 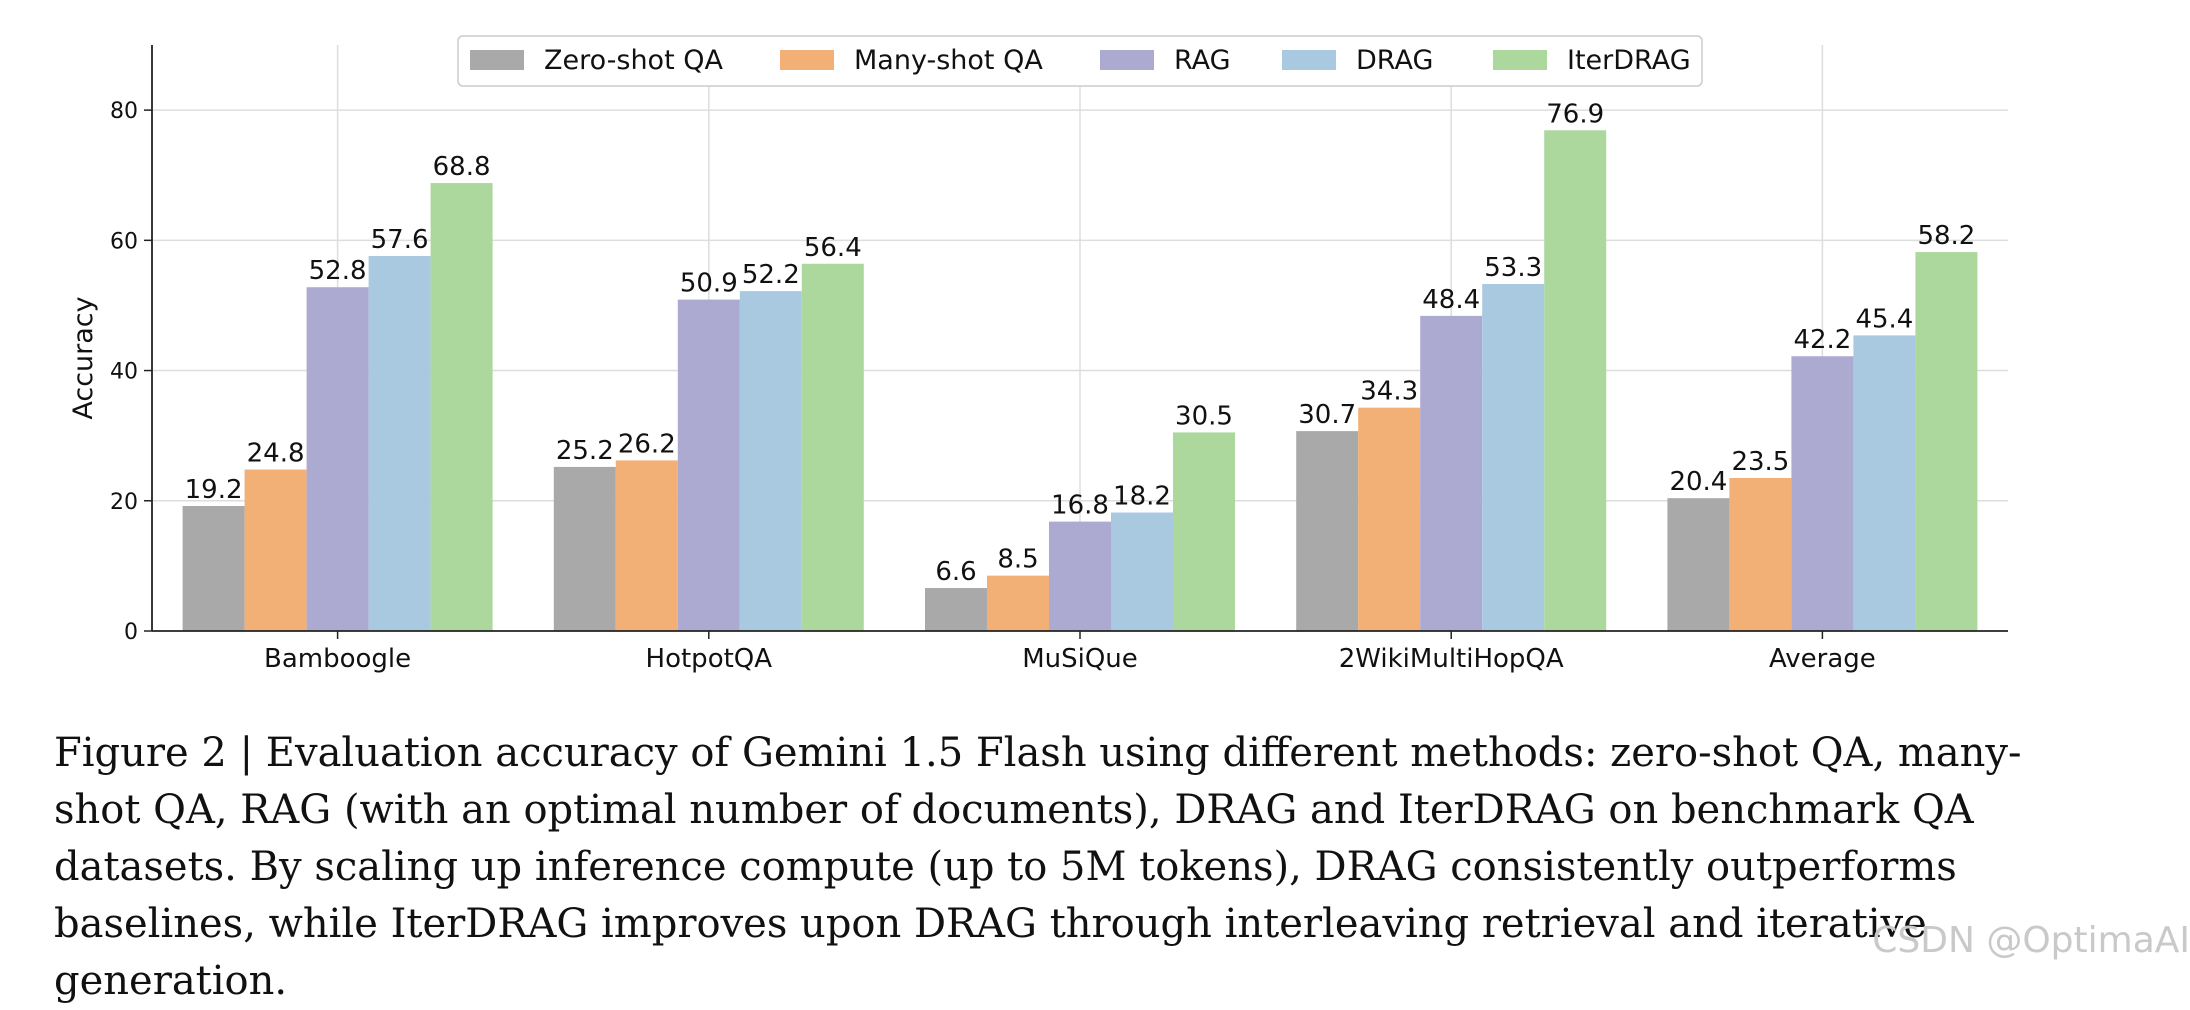 I want to click on y-tick-label: 20, so click(x=124, y=502).